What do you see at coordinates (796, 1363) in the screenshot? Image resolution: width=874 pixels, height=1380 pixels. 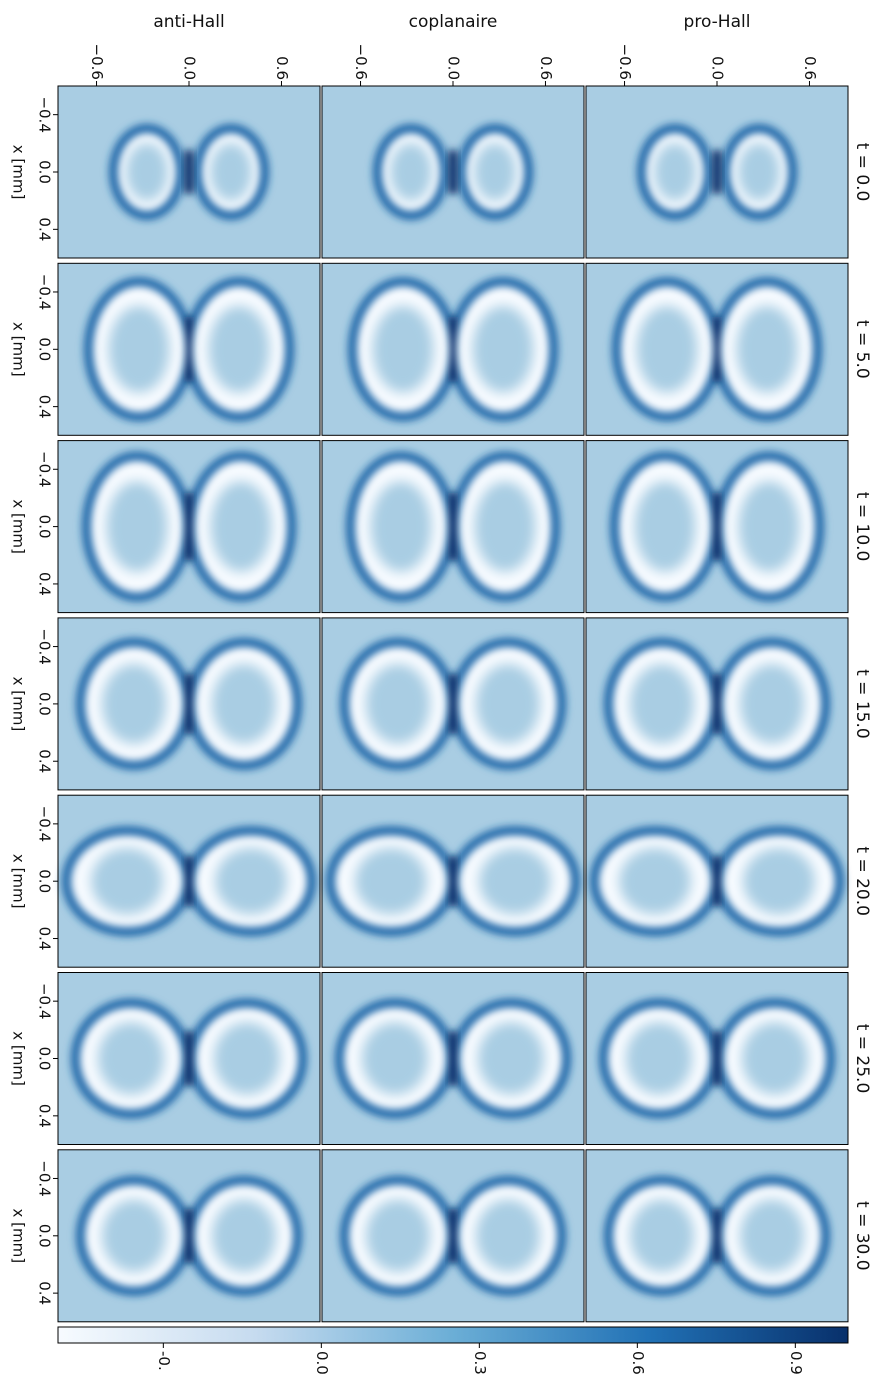 I see `colorbar-tick-label: 0.9` at bounding box center [796, 1363].